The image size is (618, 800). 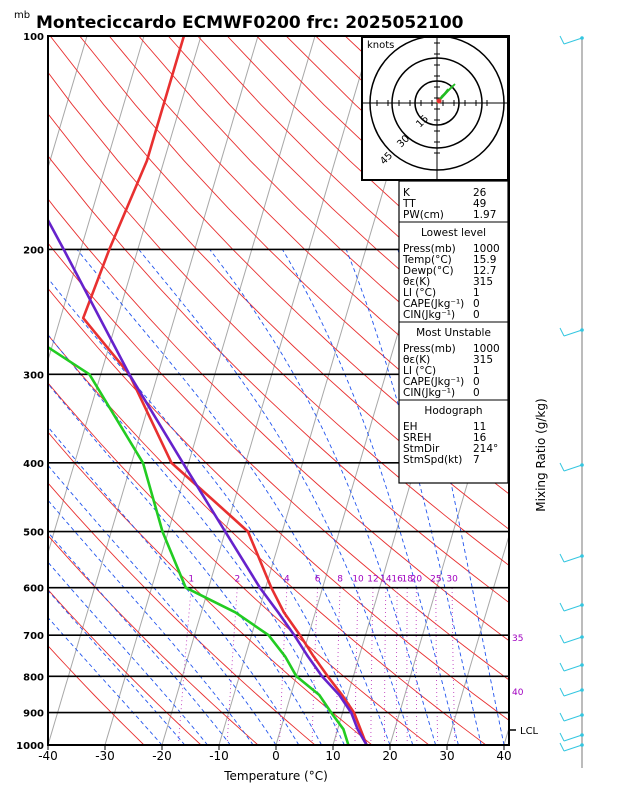 I want to click on temp-label-0: 0, so click(x=276, y=756).